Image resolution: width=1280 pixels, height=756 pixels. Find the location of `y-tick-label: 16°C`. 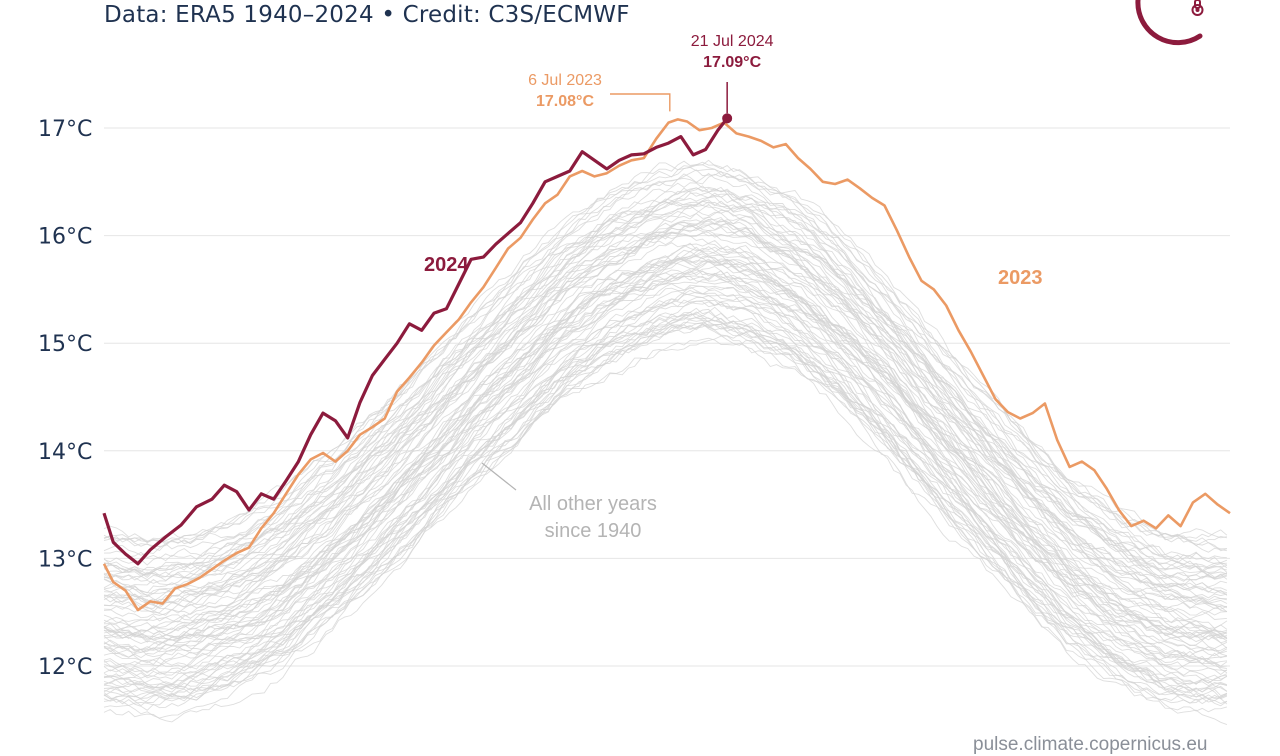

y-tick-label: 16°C is located at coordinates (65, 237).